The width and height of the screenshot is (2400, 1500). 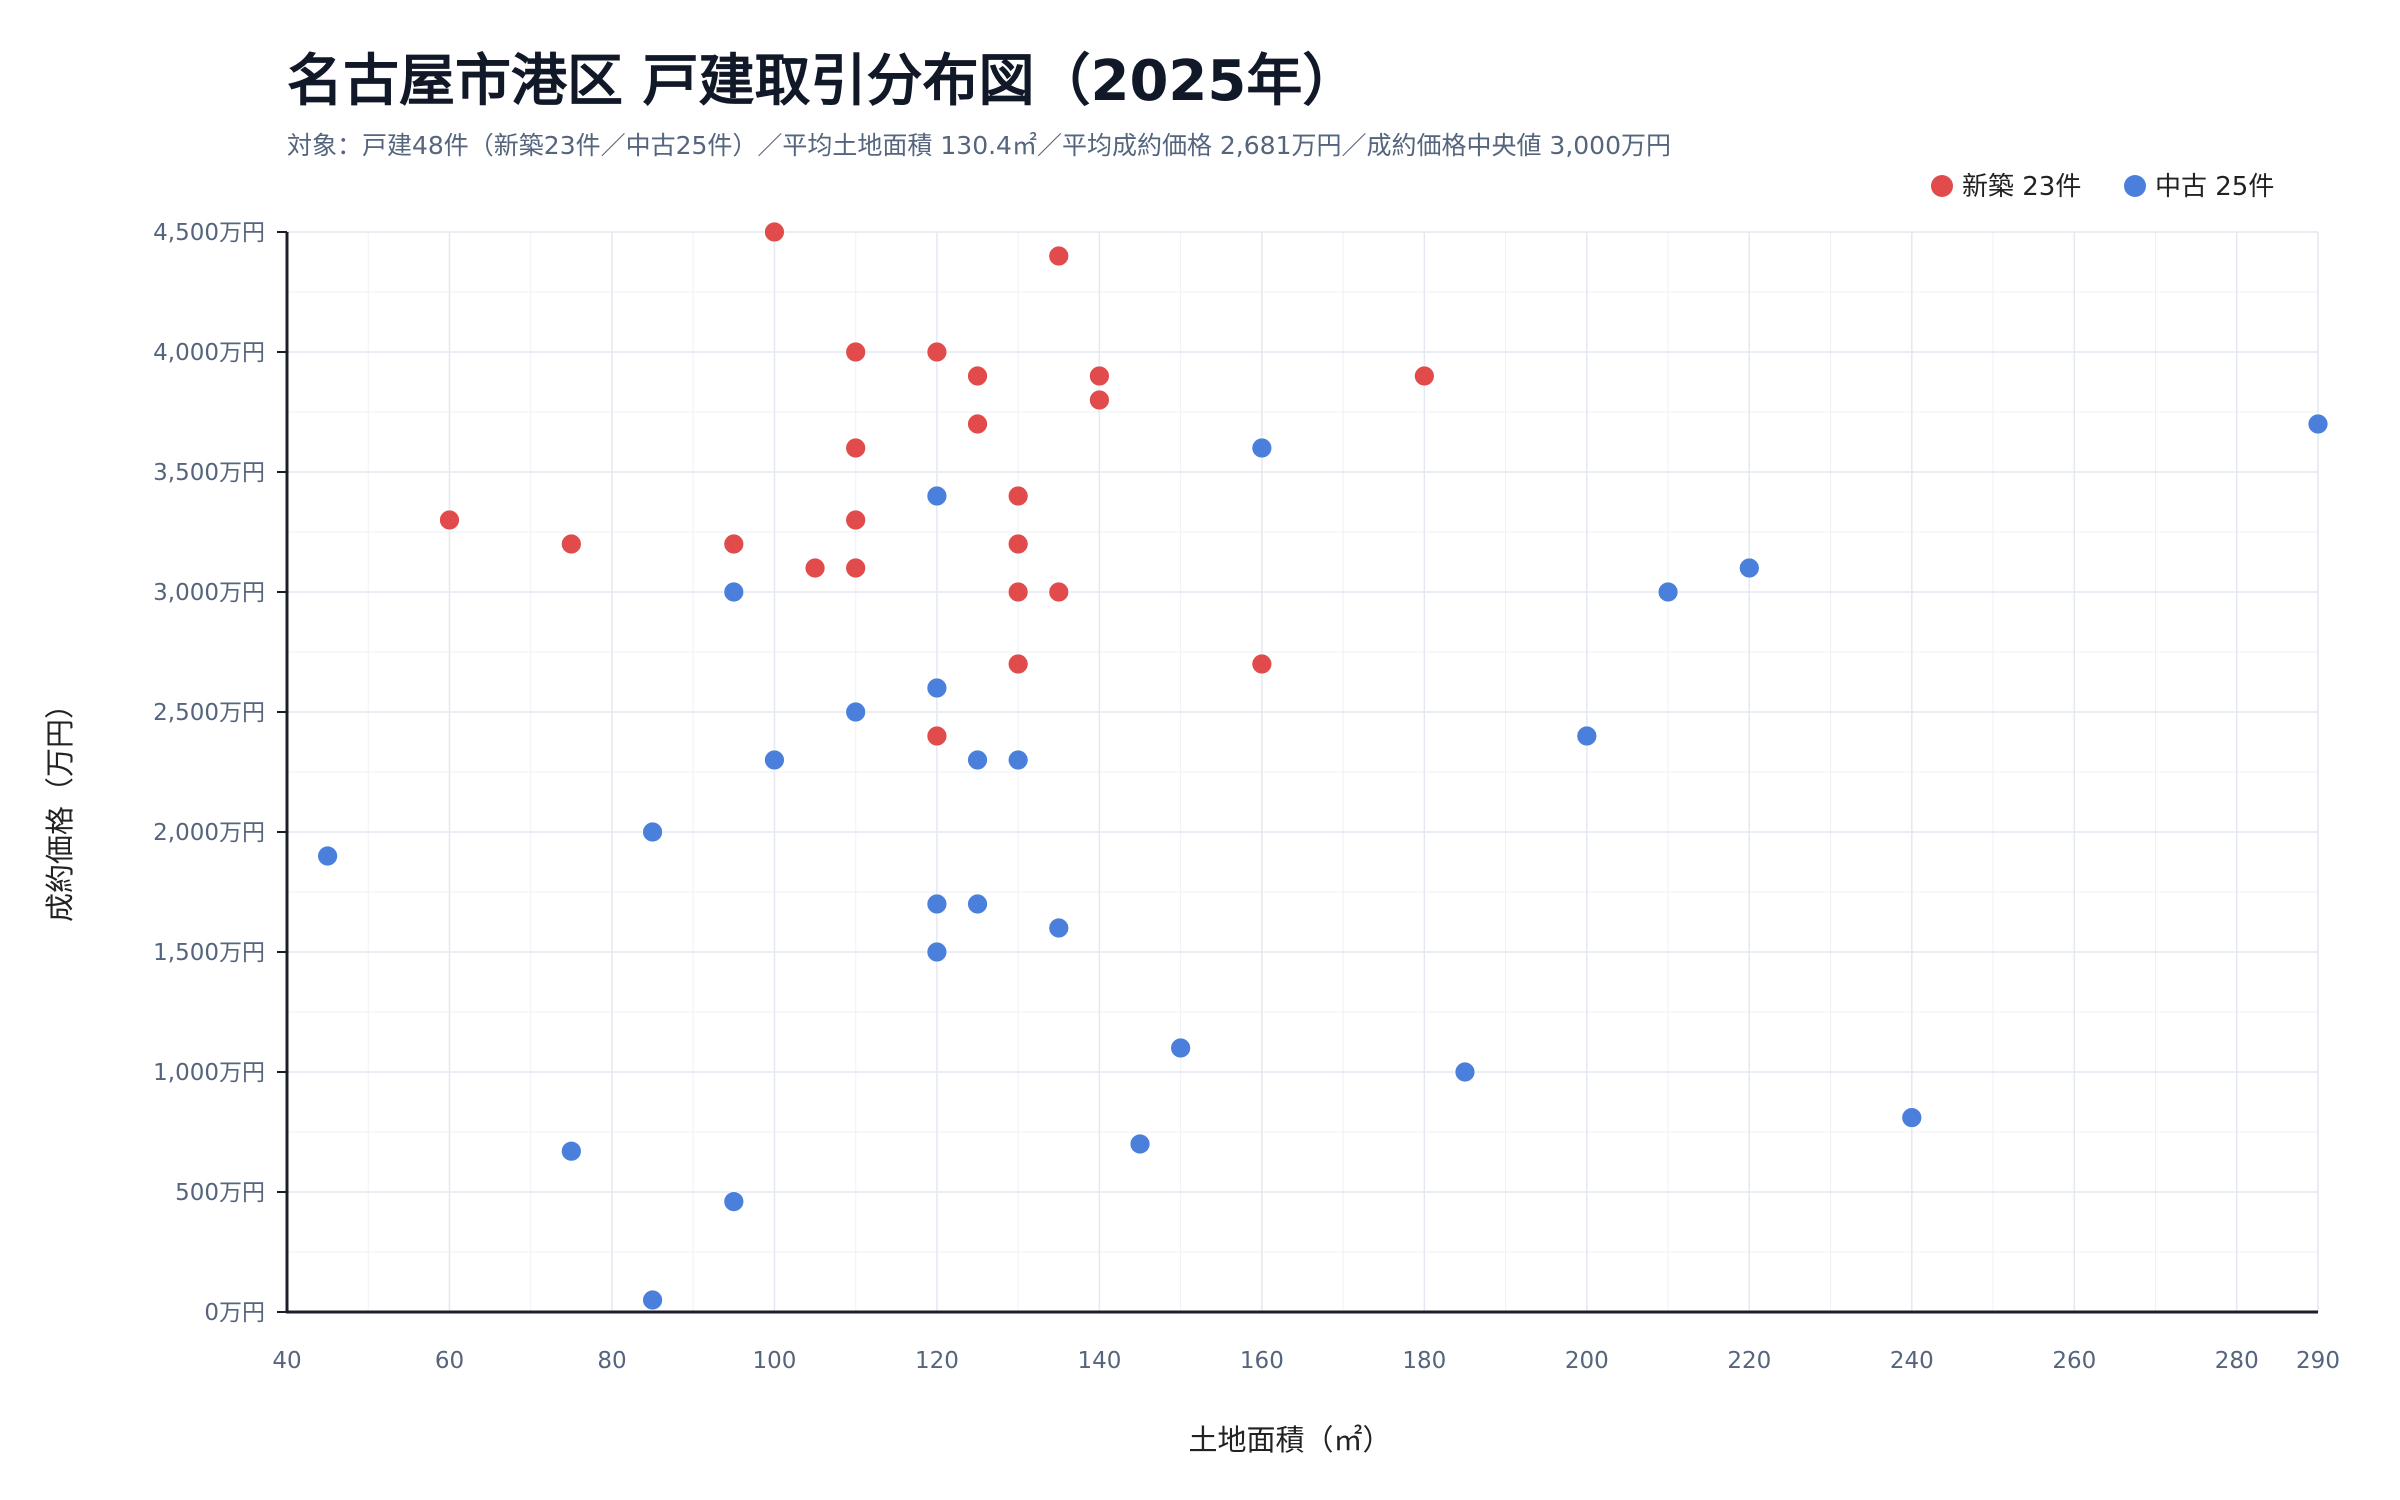 What do you see at coordinates (1424, 1361) in the screenshot?
I see `x-tick-label: 180` at bounding box center [1424, 1361].